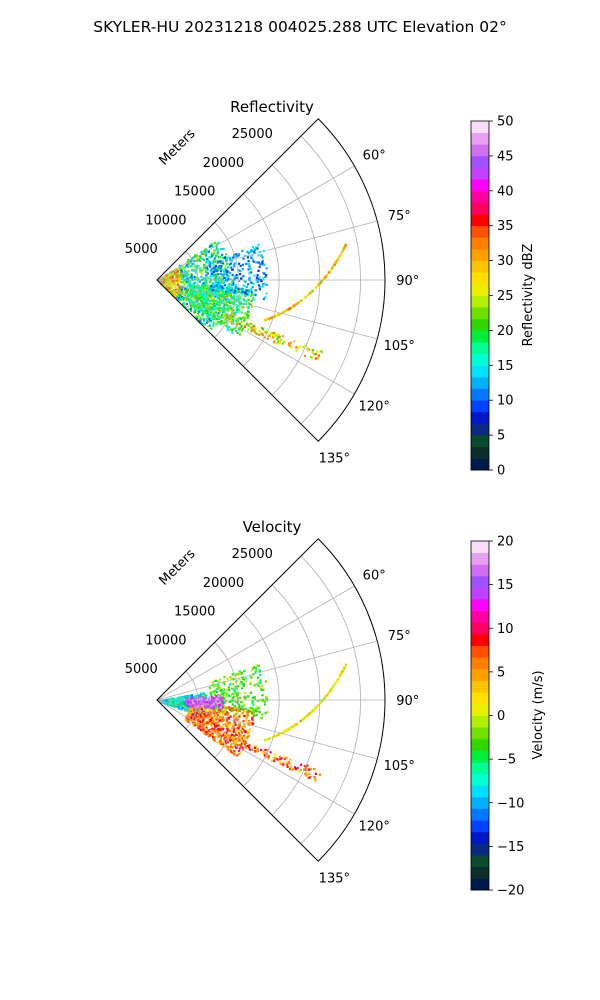  Describe the element at coordinates (272, 527) in the screenshot. I see `velocity-title: Velocity` at that location.